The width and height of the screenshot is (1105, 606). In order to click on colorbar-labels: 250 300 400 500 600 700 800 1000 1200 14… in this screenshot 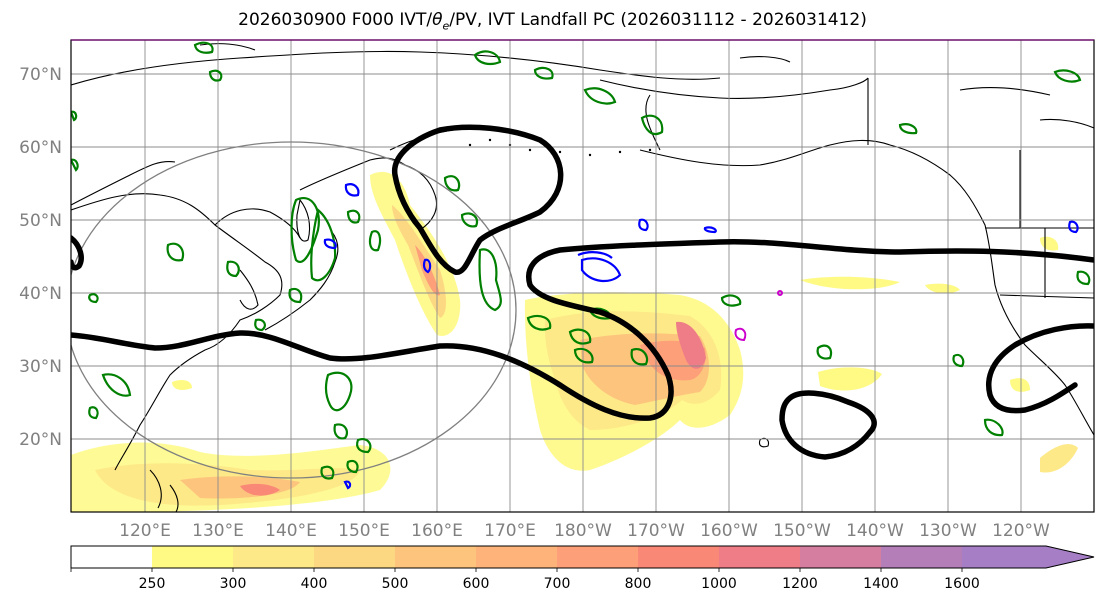, I will do `click(559, 584)`.